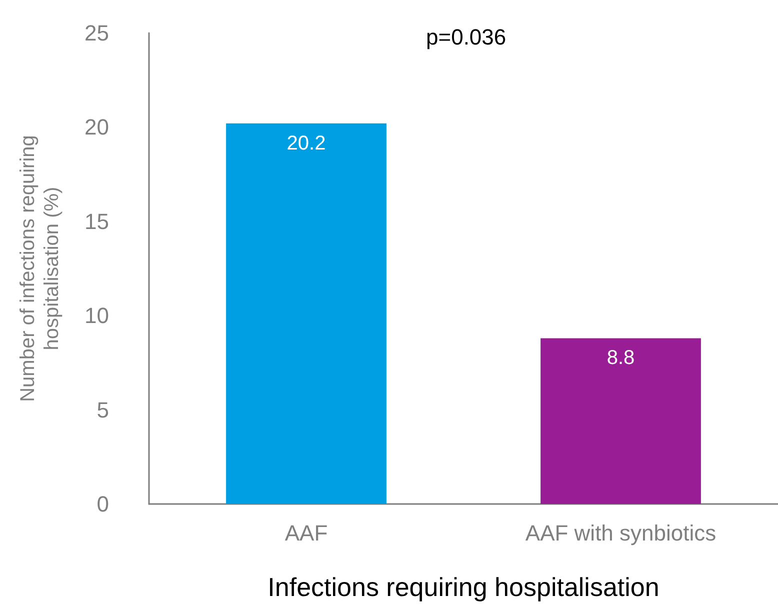 The image size is (778, 605). Describe the element at coordinates (40, 268) in the screenshot. I see `y-axis-title: Number of infections requiring hospitalisation (%)` at that location.